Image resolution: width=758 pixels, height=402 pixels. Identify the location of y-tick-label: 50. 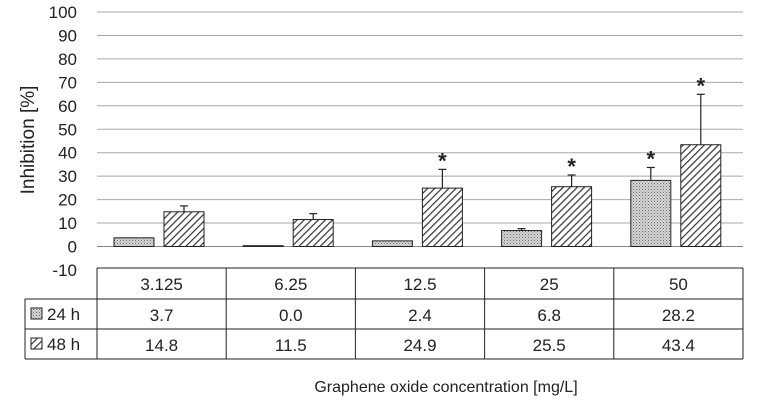
(67, 129).